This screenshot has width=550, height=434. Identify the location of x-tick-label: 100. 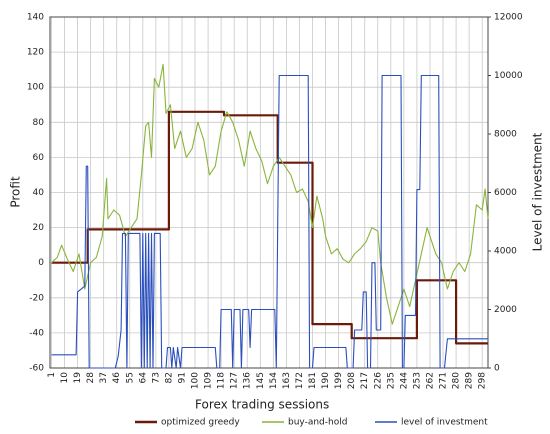
(196, 380).